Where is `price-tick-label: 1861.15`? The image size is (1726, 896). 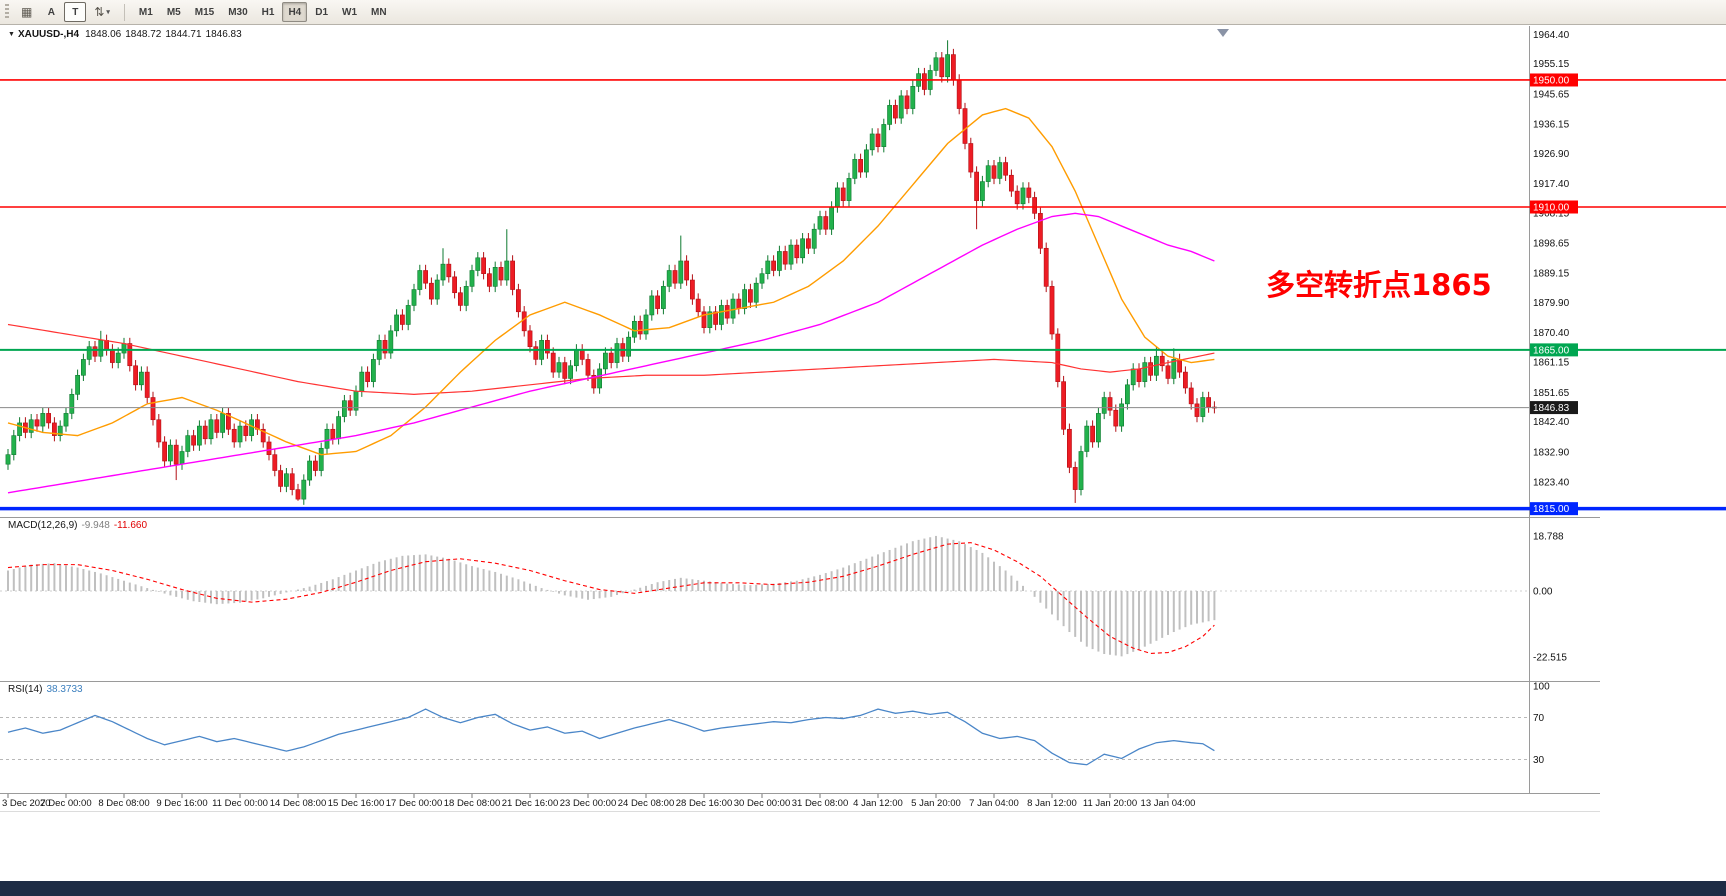 price-tick-label: 1861.15 is located at coordinates (1551, 363).